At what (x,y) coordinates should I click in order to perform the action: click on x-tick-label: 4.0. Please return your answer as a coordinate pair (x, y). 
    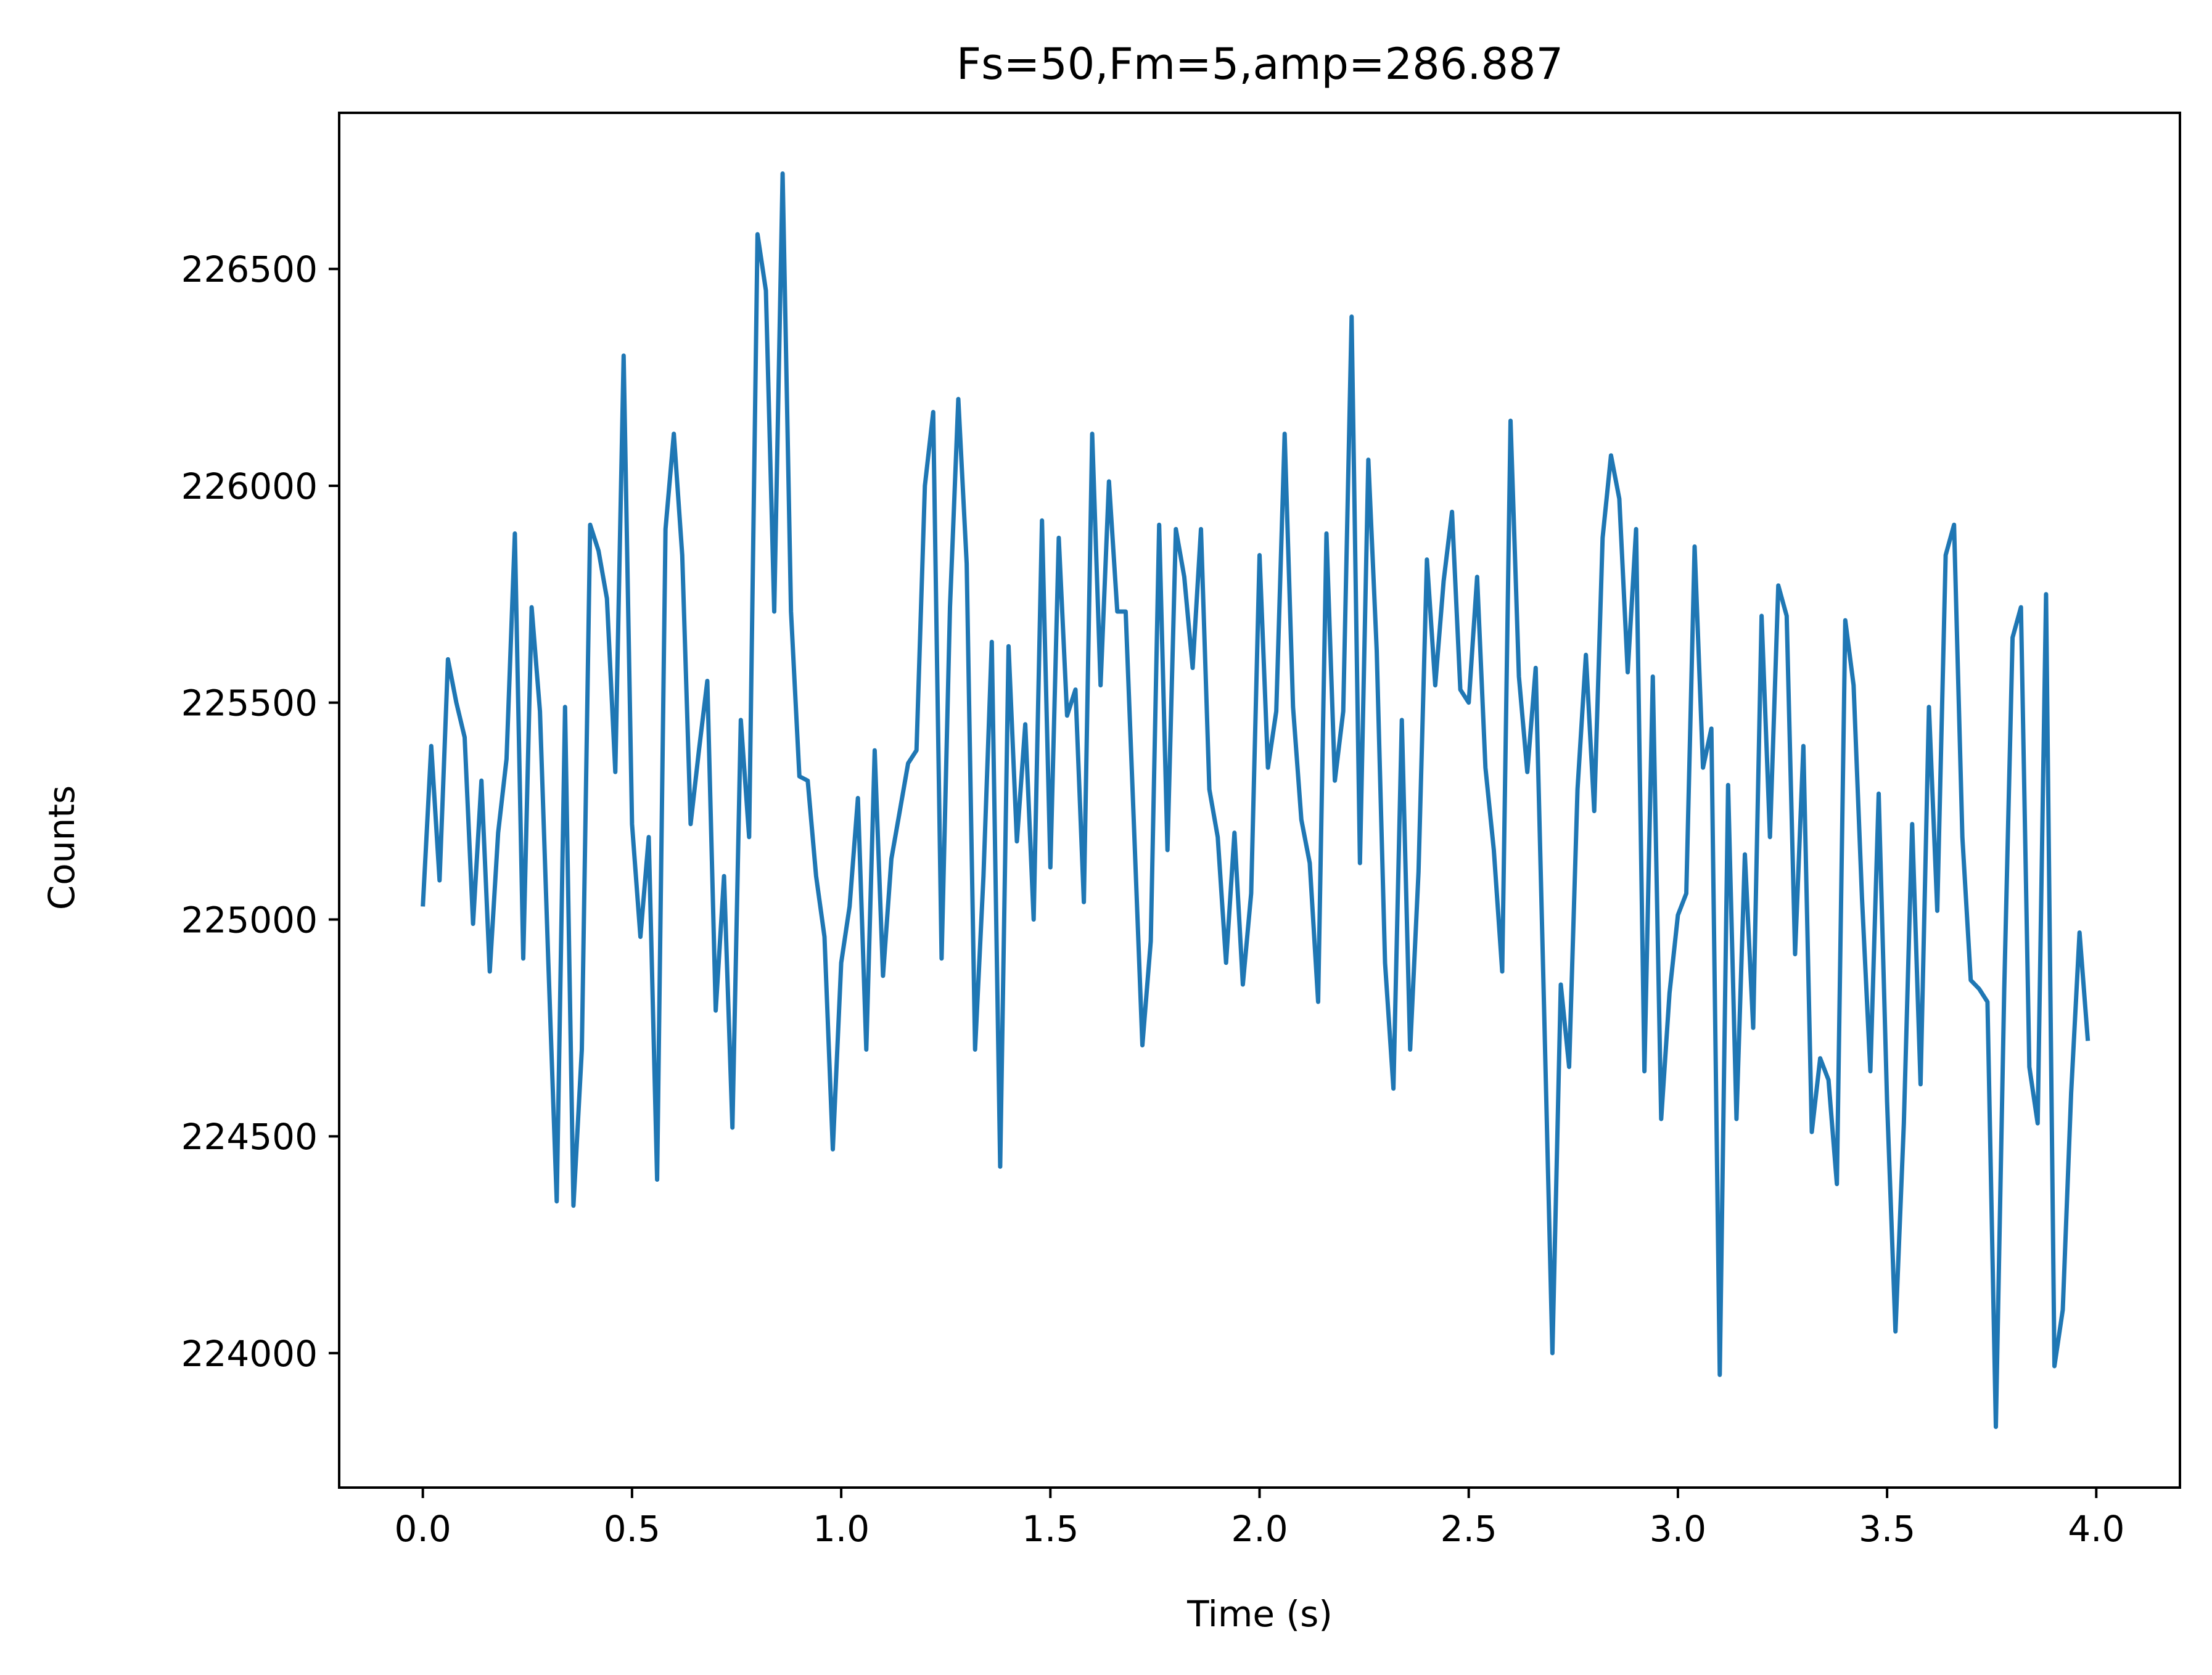
    Looking at the image, I should click on (2096, 1529).